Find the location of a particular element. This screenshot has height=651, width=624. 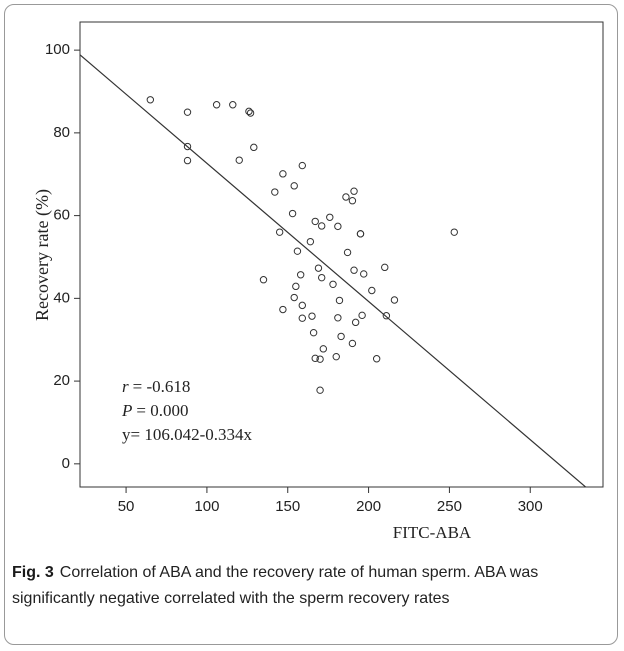

x-tick-label: 200 is located at coordinates (368, 506).